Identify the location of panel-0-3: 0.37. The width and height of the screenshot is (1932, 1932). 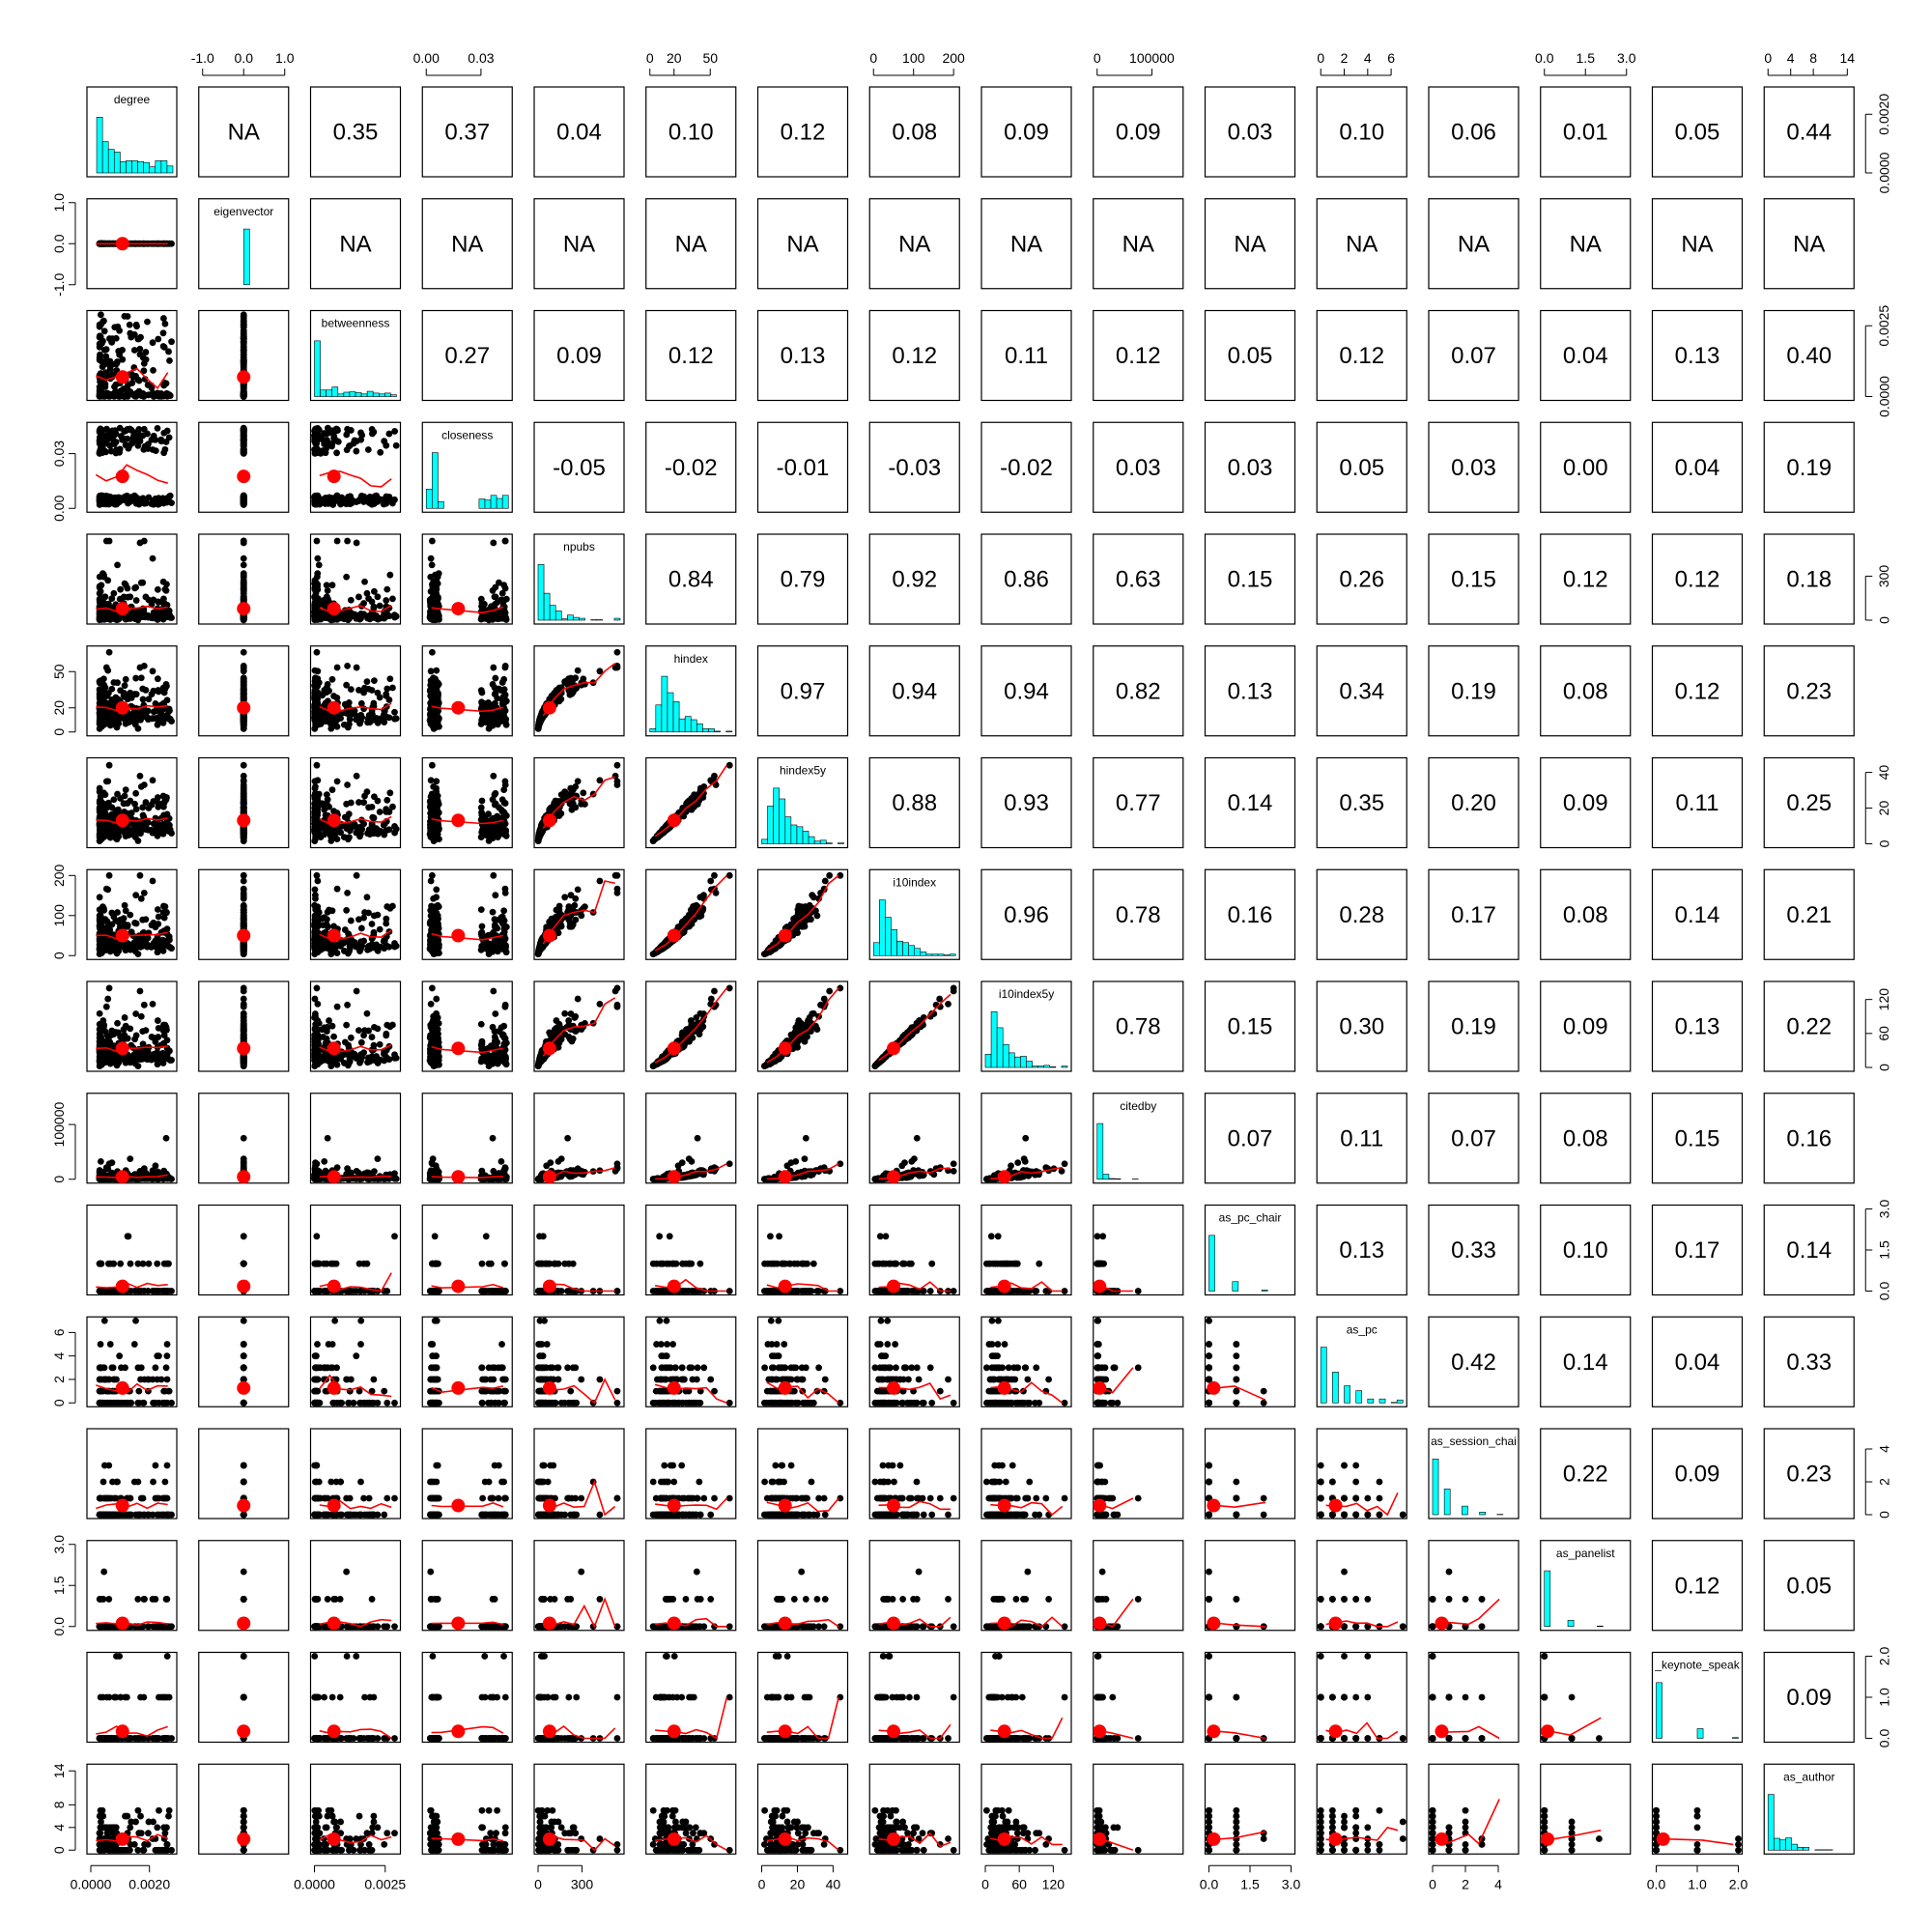
(467, 132).